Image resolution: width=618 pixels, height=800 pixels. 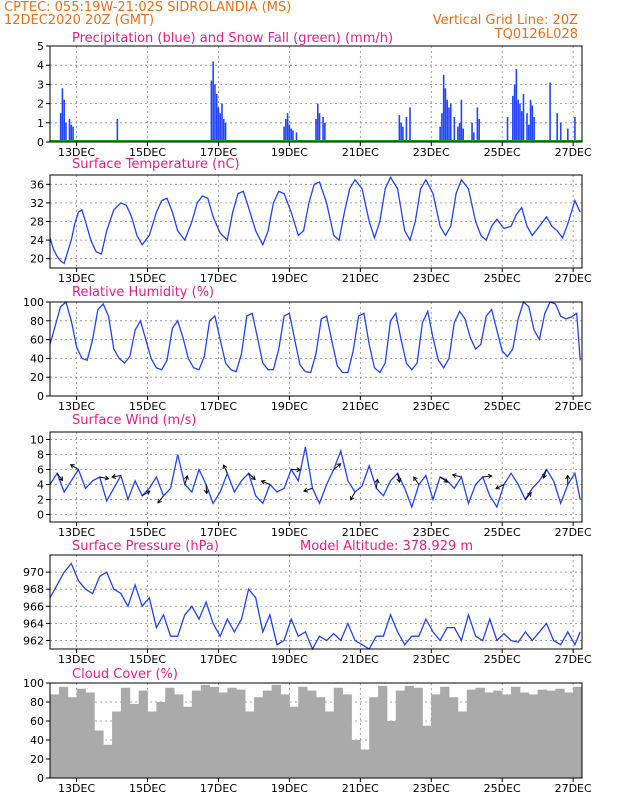 I want to click on y-tick-label: 968, so click(x=33, y=589).